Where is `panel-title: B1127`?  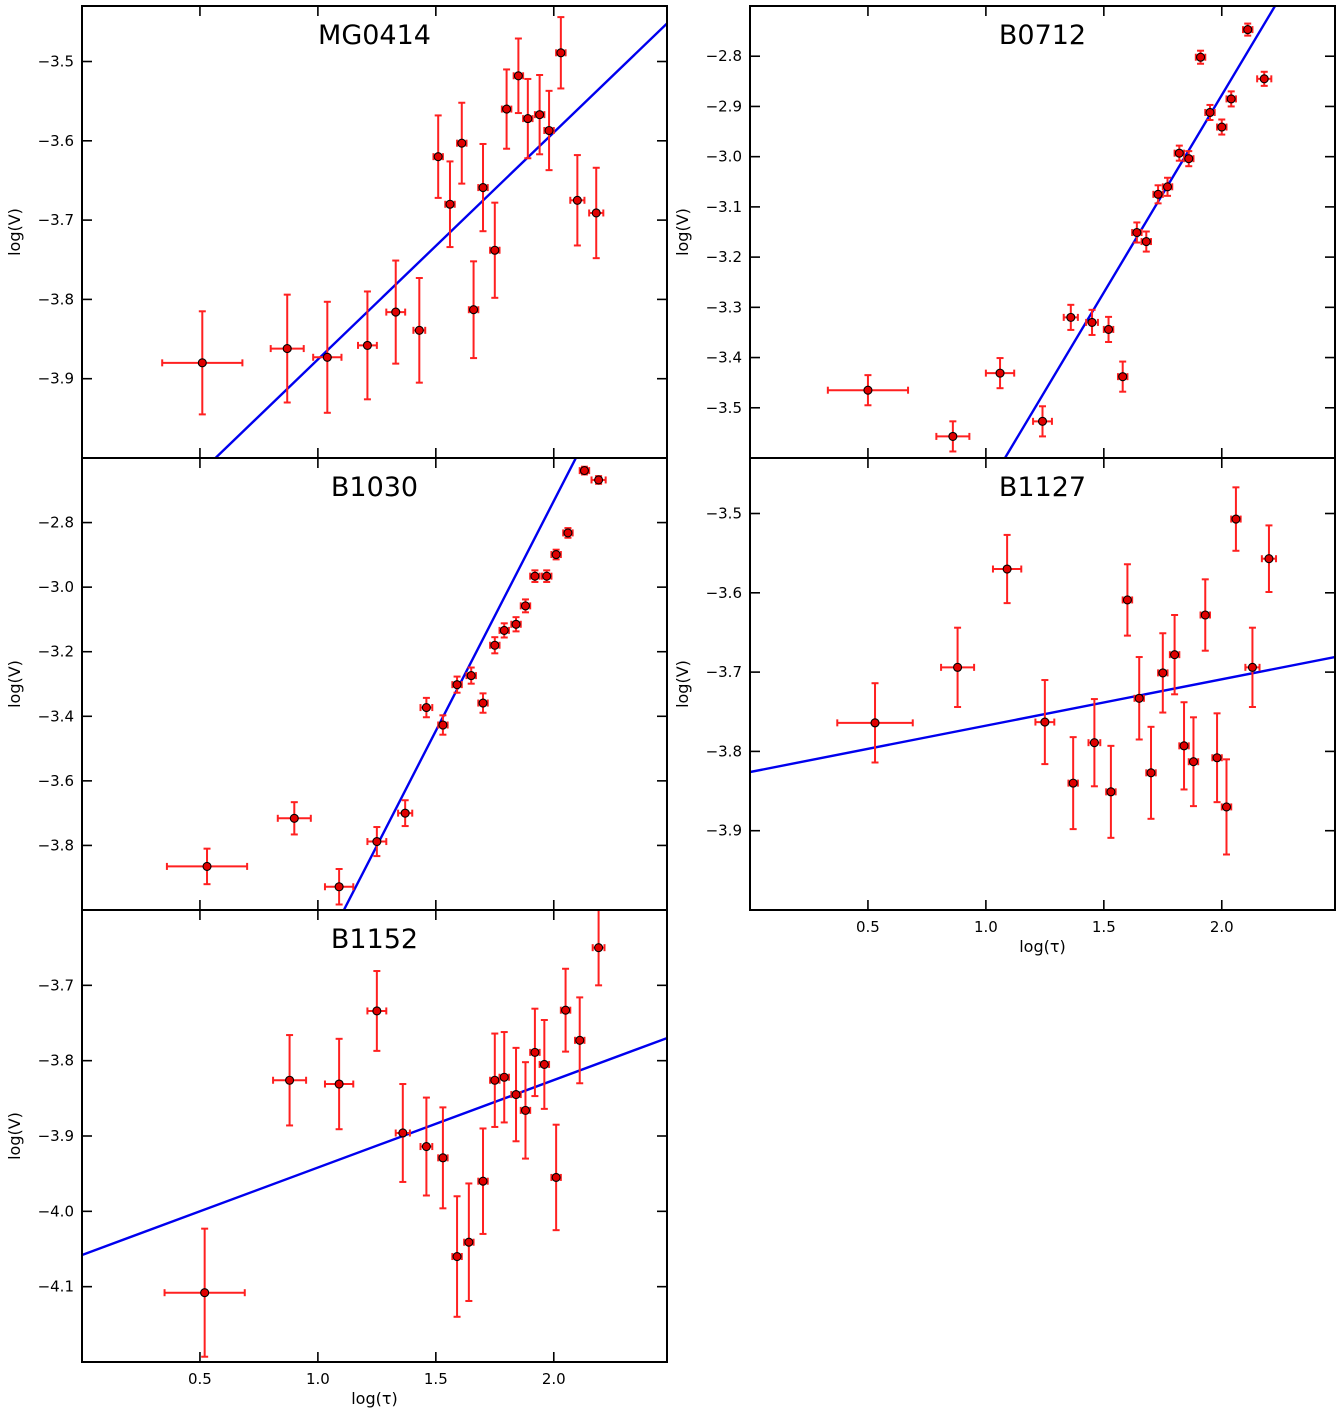
panel-title: B1127 is located at coordinates (1042, 487).